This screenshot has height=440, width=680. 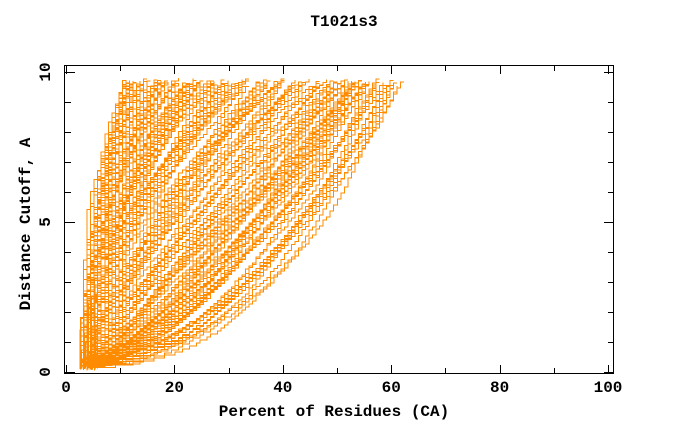 What do you see at coordinates (46, 72) in the screenshot?
I see `y-tick-label: 10` at bounding box center [46, 72].